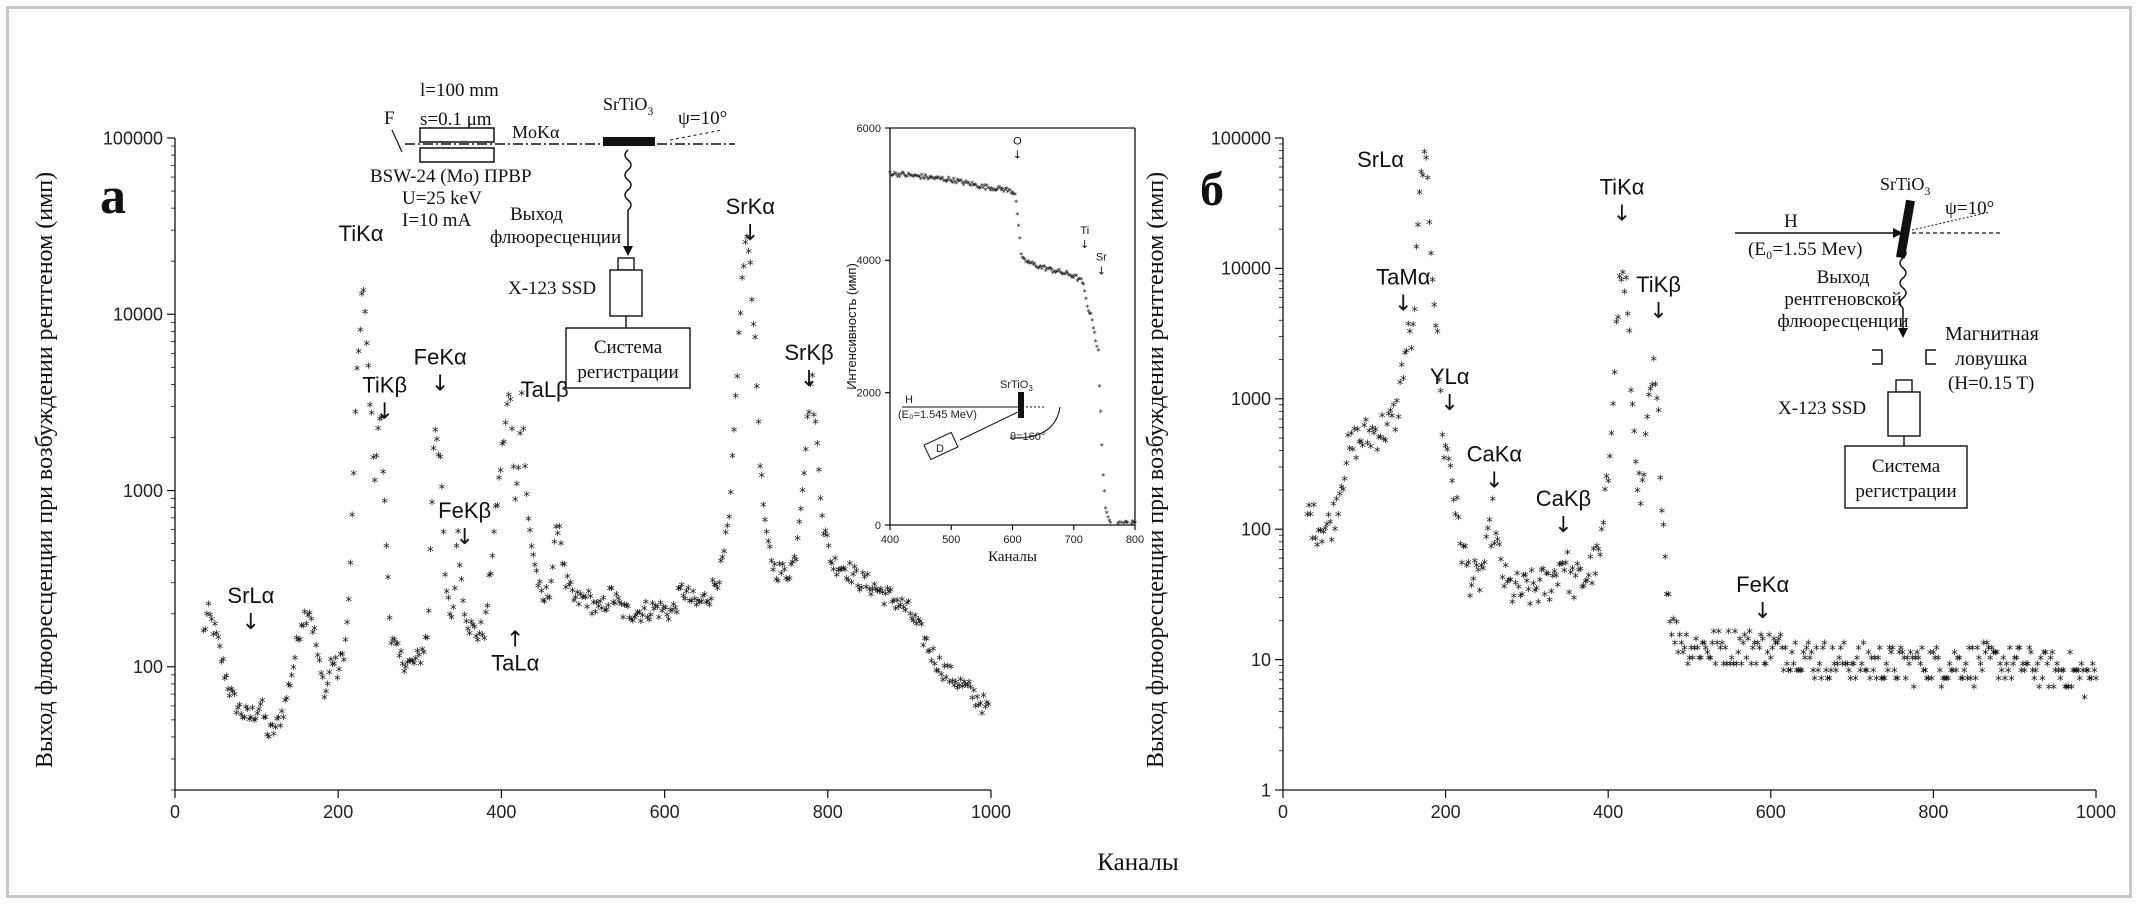  What do you see at coordinates (552, 288) in the screenshot?
I see `schematic-a-det: X-123 SSD` at bounding box center [552, 288].